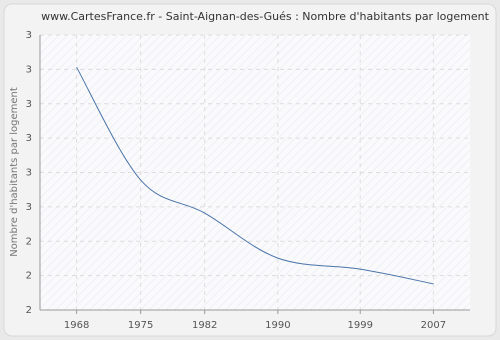 This screenshot has width=500, height=340. What do you see at coordinates (359, 325) in the screenshot?
I see `x-tick-label: 1999` at bounding box center [359, 325].